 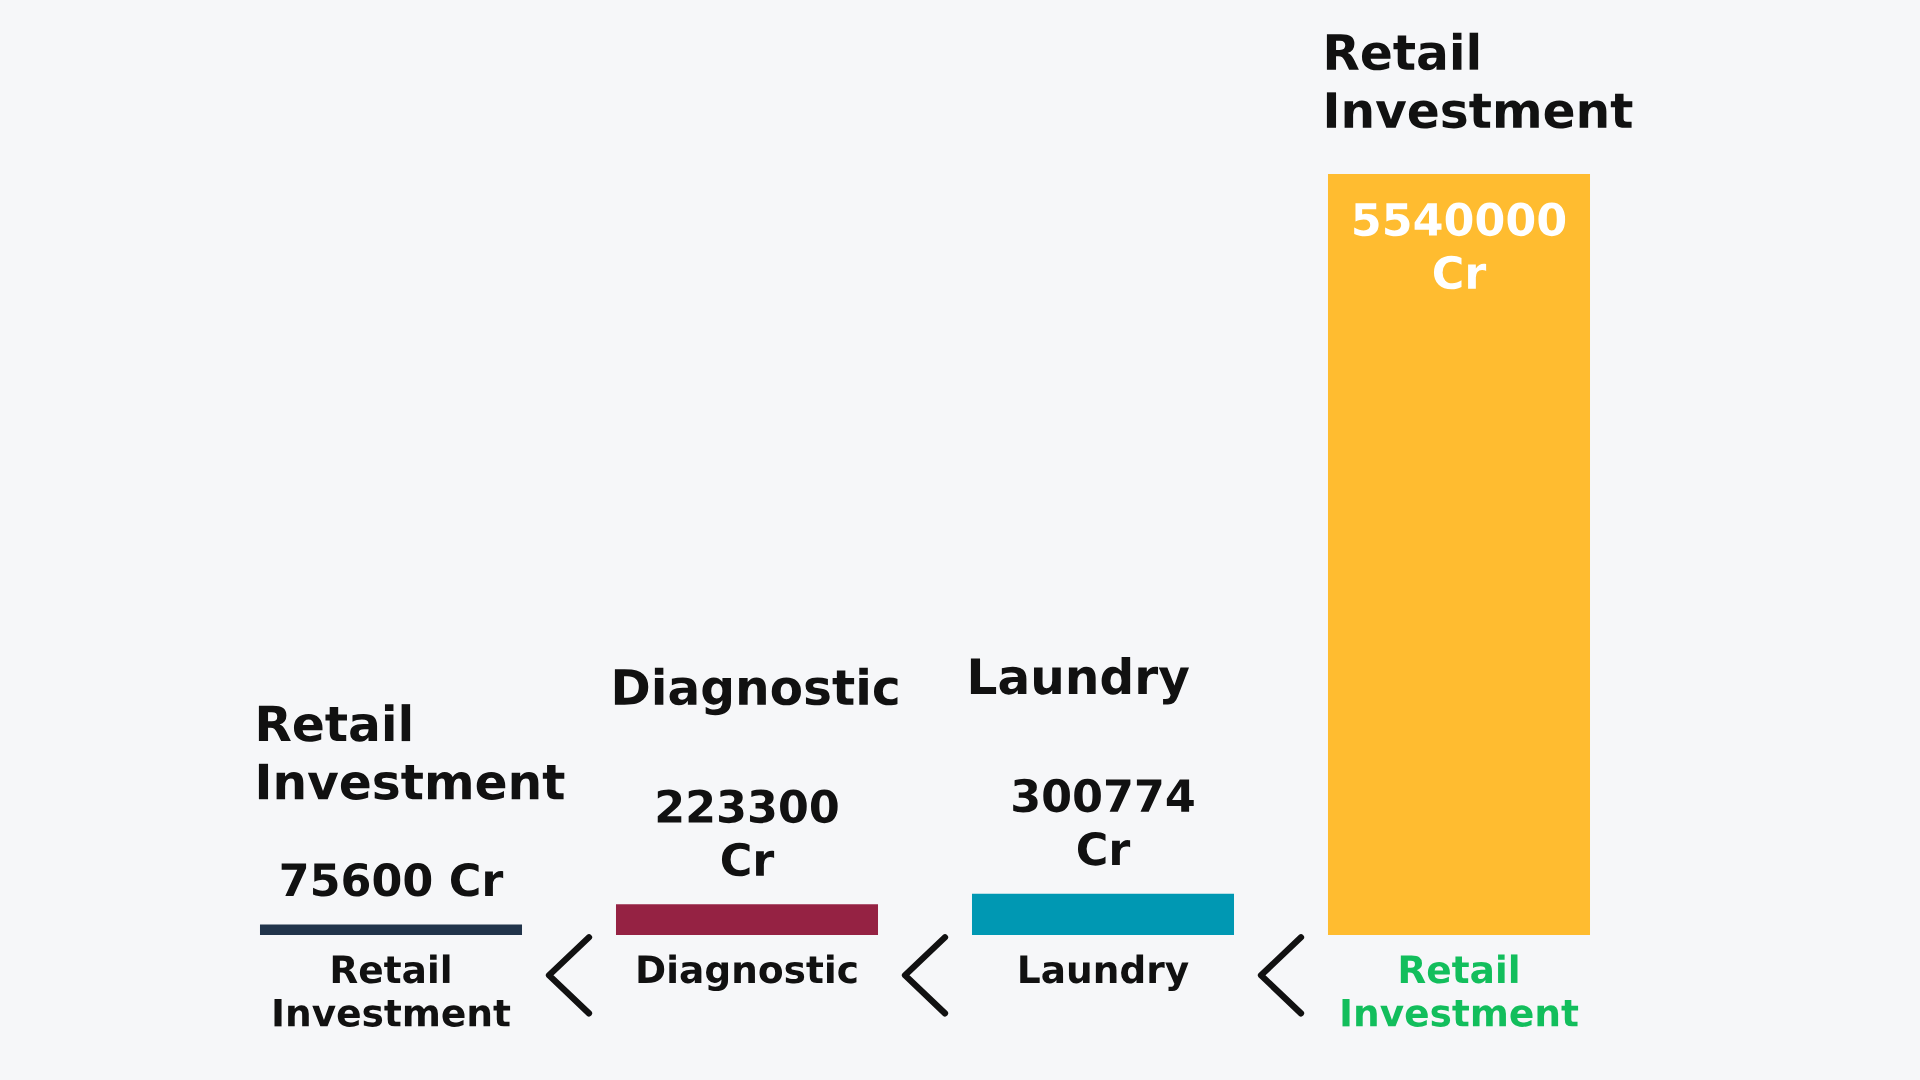 What do you see at coordinates (411, 752) in the screenshot?
I see `annotation: Retail Investment` at bounding box center [411, 752].